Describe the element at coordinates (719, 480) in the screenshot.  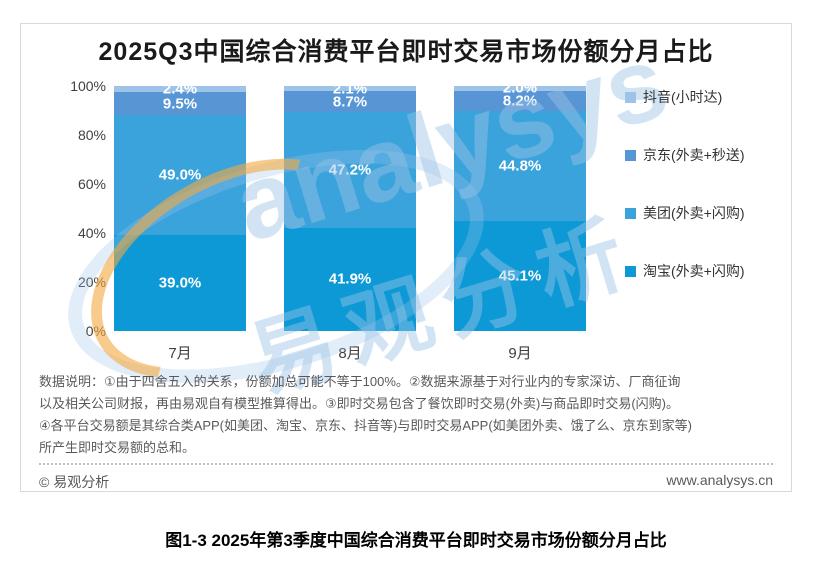
I see `website-url: www.analysys.cn` at that location.